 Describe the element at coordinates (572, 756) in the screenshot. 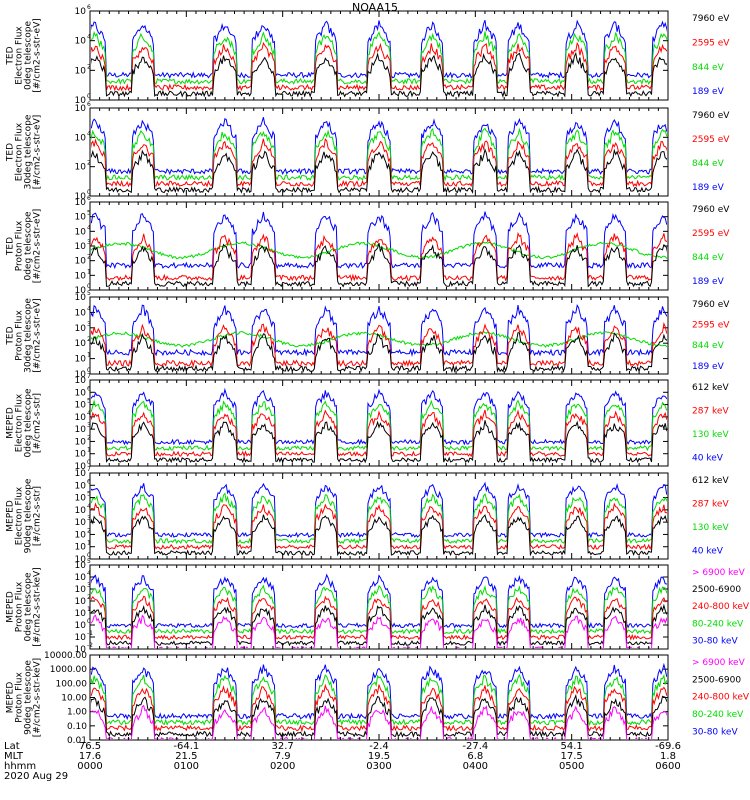

I see `x-tick-mlt: 17.5` at that location.